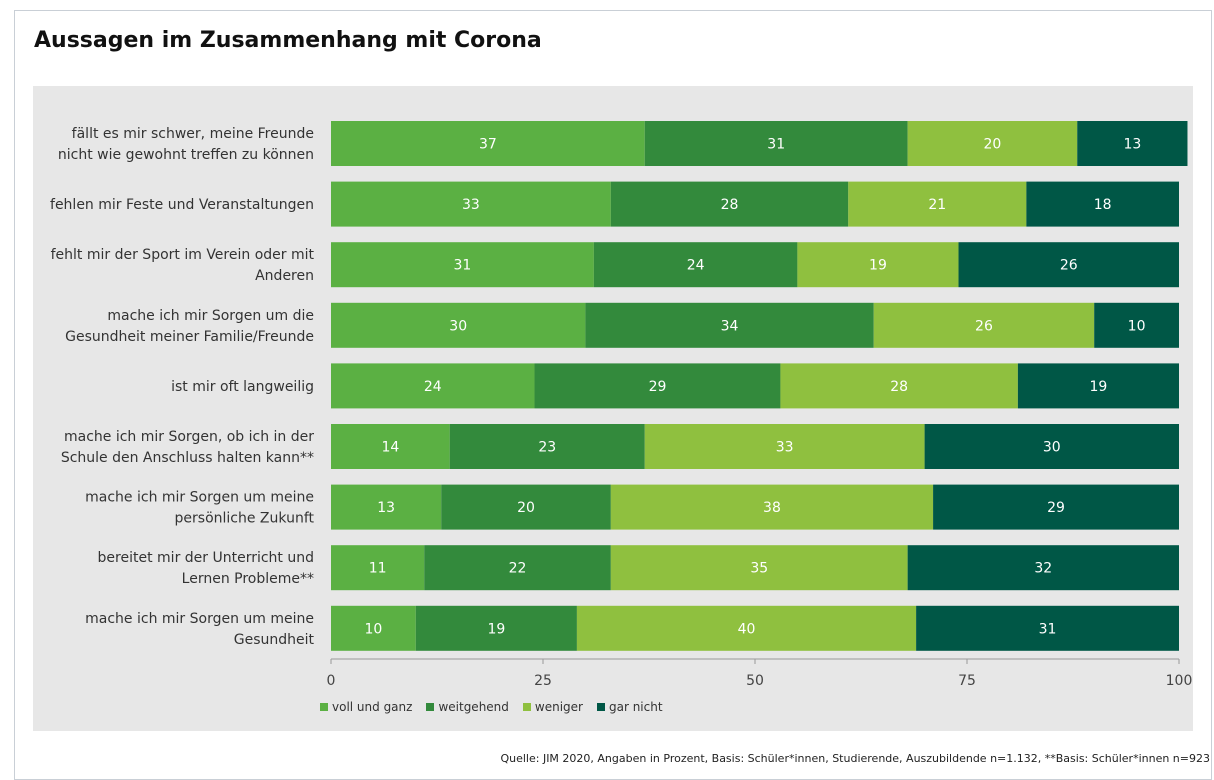  What do you see at coordinates (186, 155) in the screenshot?
I see `category-label: nicht wie gewohnt treffen zu können` at bounding box center [186, 155].